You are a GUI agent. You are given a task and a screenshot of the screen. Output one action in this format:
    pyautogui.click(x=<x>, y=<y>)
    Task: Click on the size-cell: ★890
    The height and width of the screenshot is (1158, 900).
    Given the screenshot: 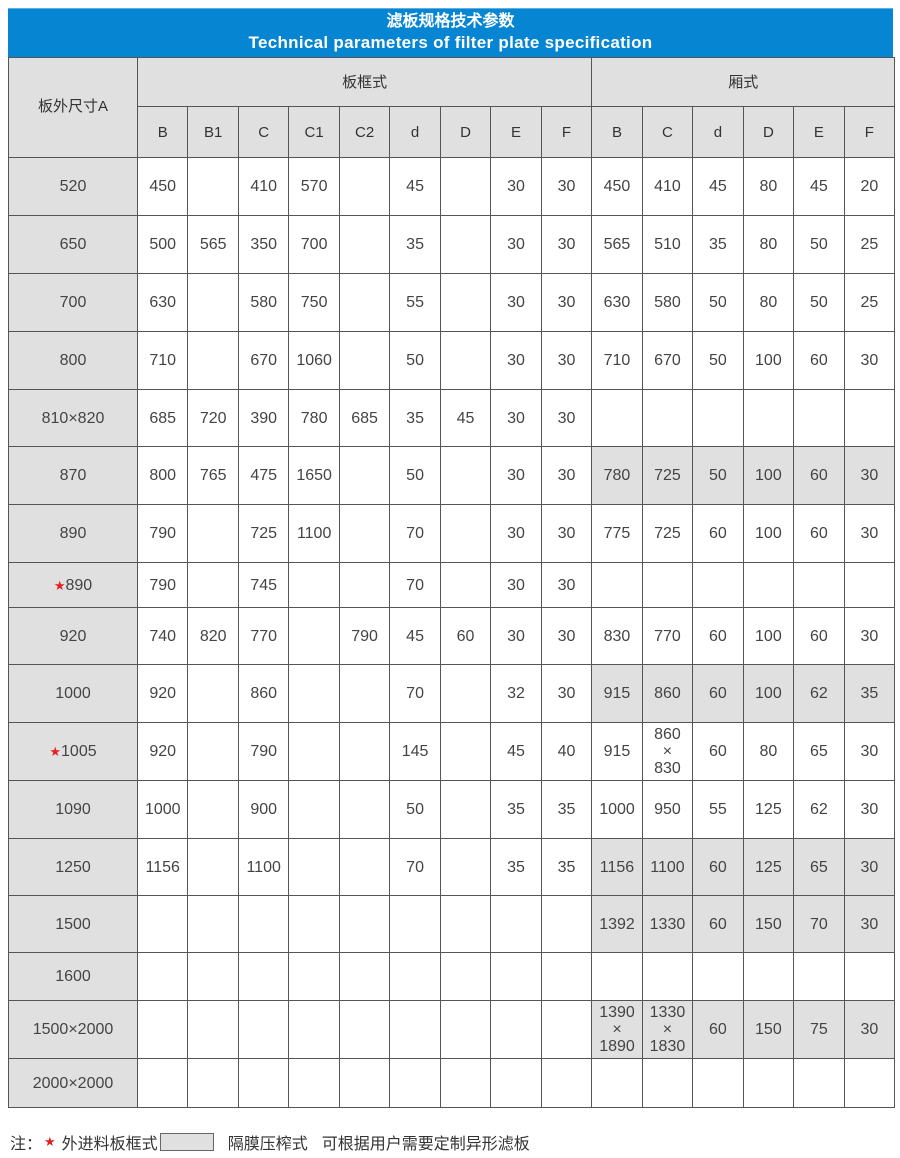 What is the action you would take?
    pyautogui.click(x=73, y=585)
    